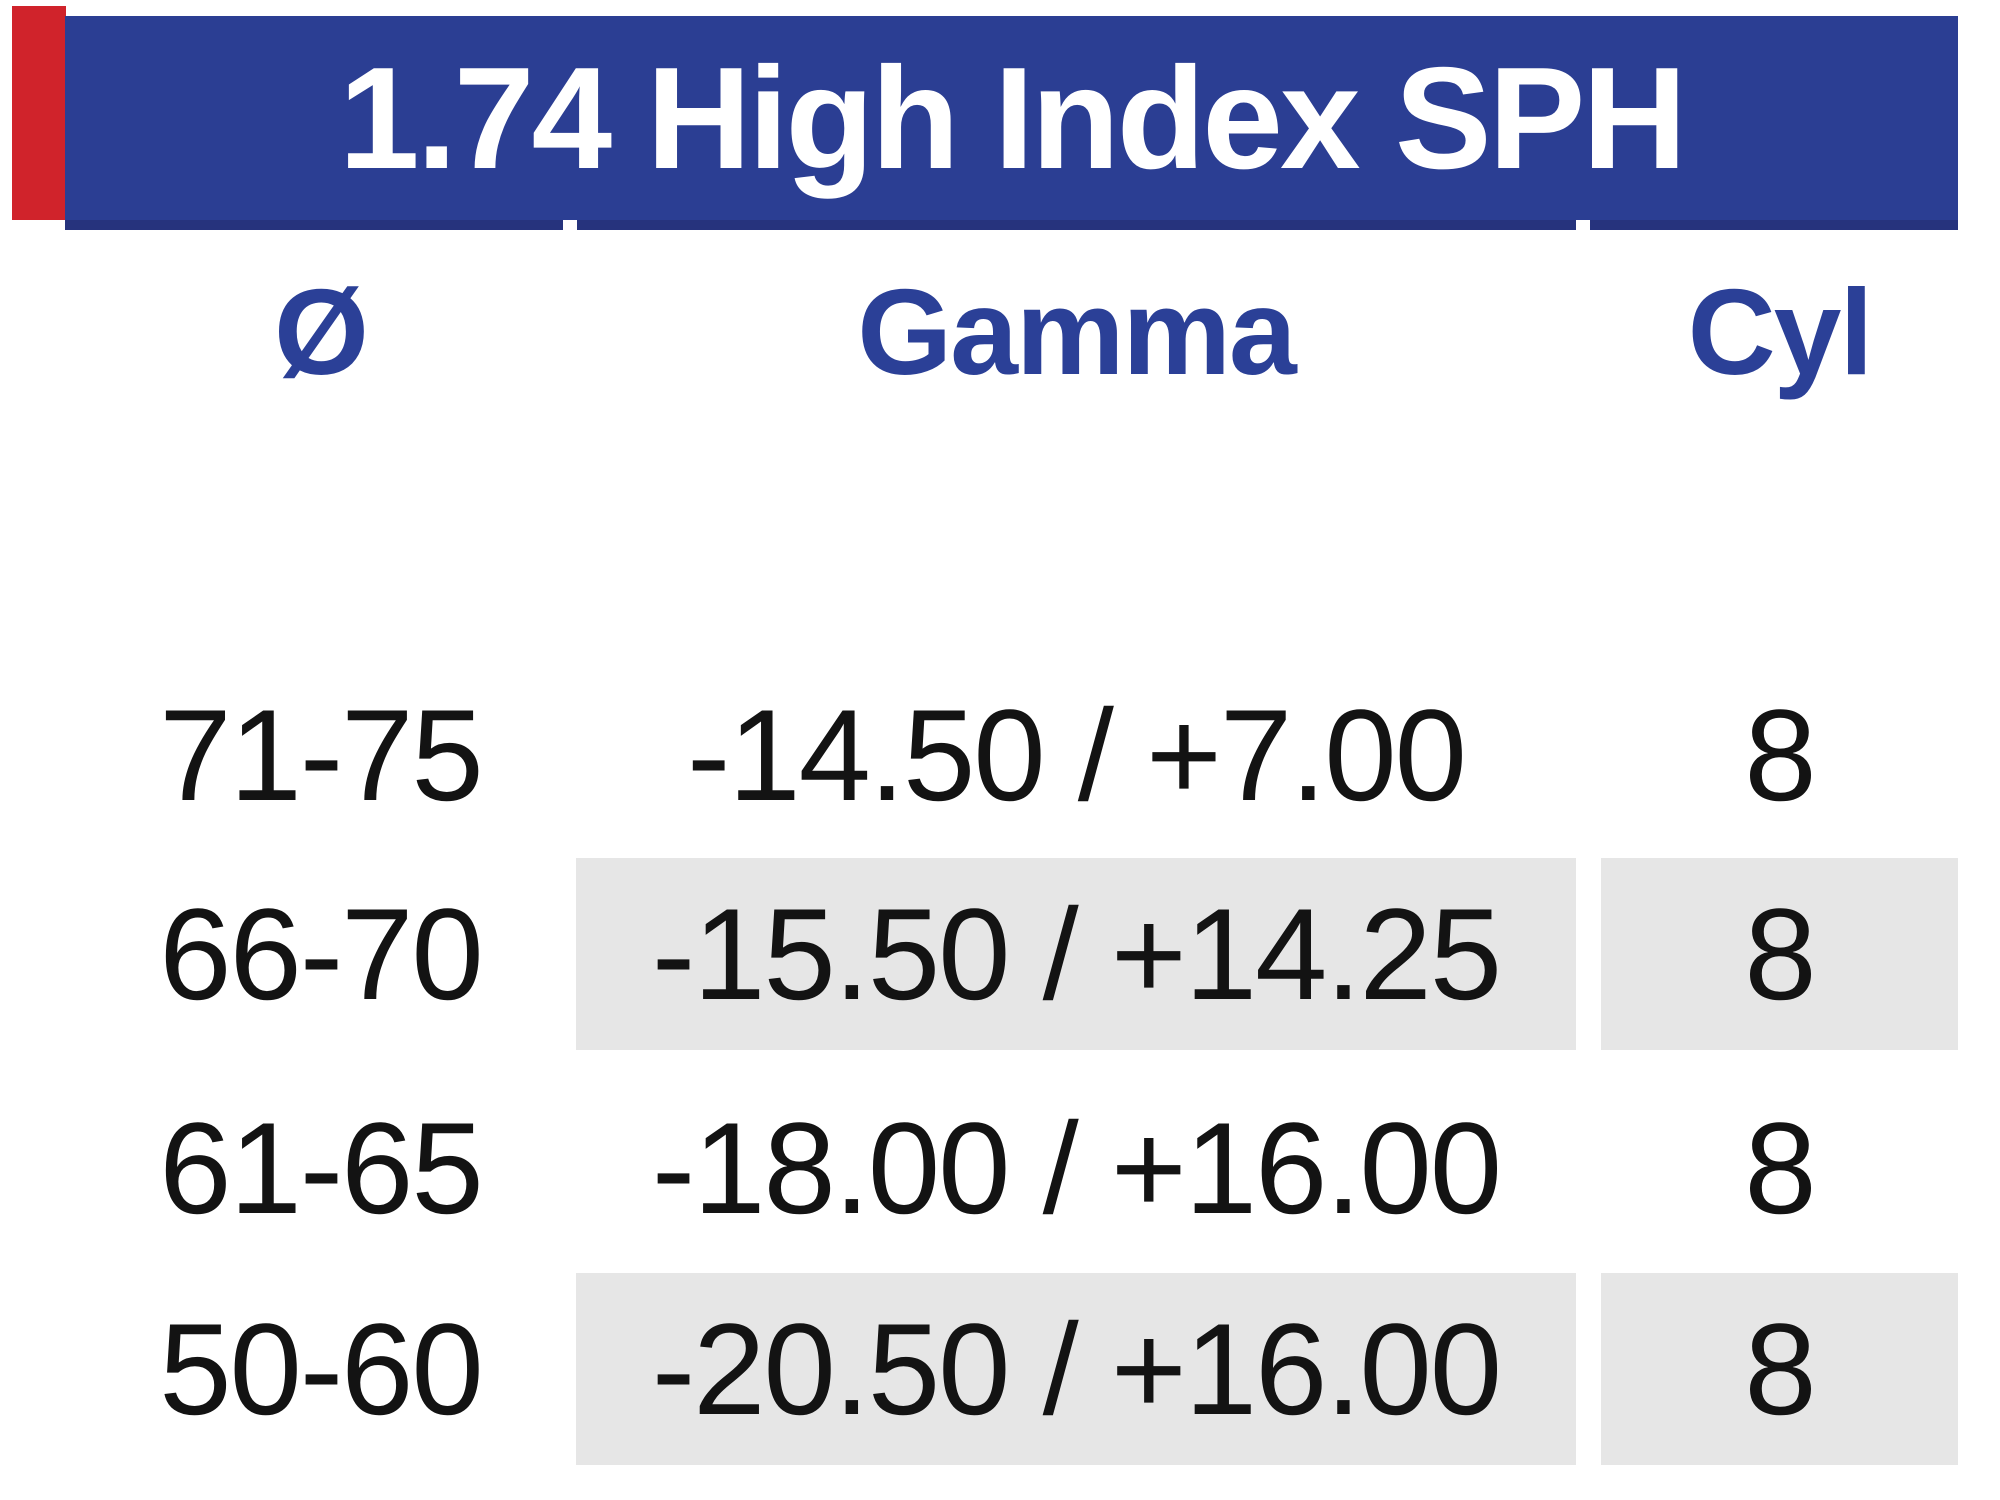  I want to click on diameter-value: 71-75, so click(321, 755).